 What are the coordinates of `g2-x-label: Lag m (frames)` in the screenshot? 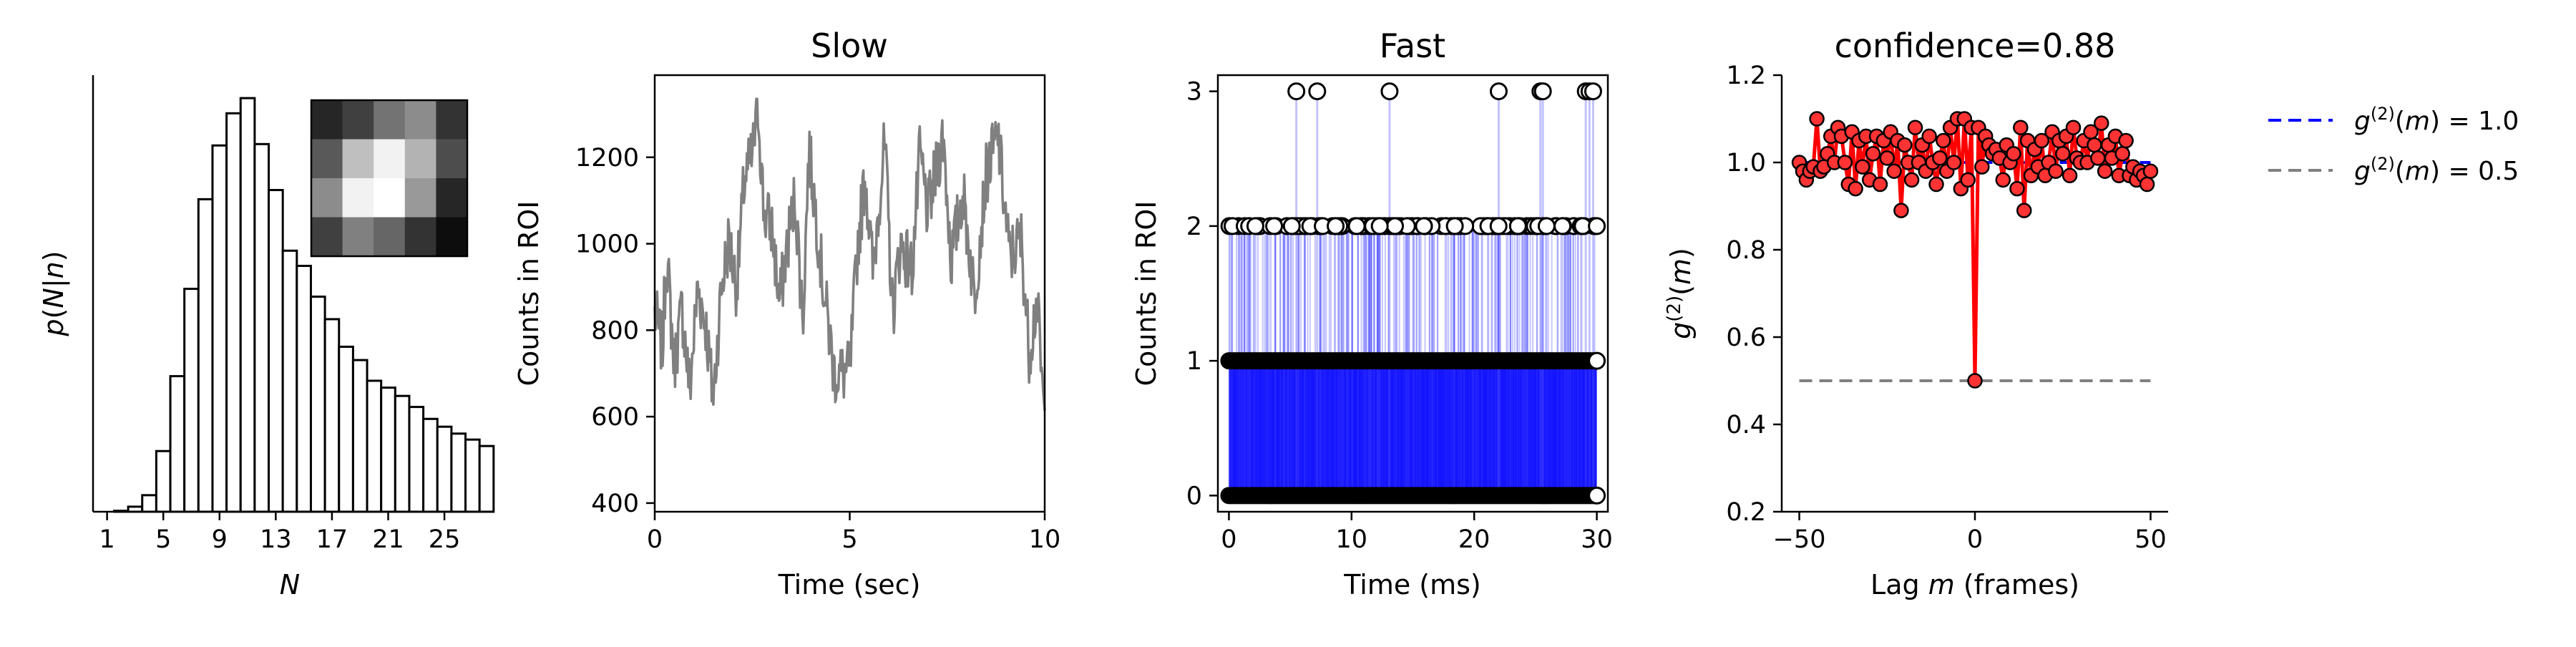 It's located at (1974, 584).